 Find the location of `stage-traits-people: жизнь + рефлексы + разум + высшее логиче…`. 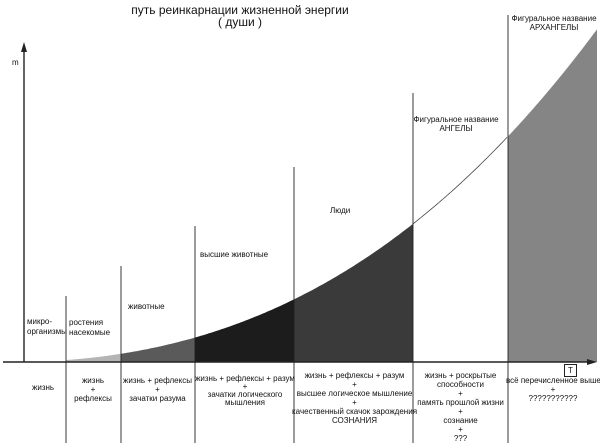

stage-traits-people: жизнь + рефлексы + разум + высшее логиче… is located at coordinates (355, 398).